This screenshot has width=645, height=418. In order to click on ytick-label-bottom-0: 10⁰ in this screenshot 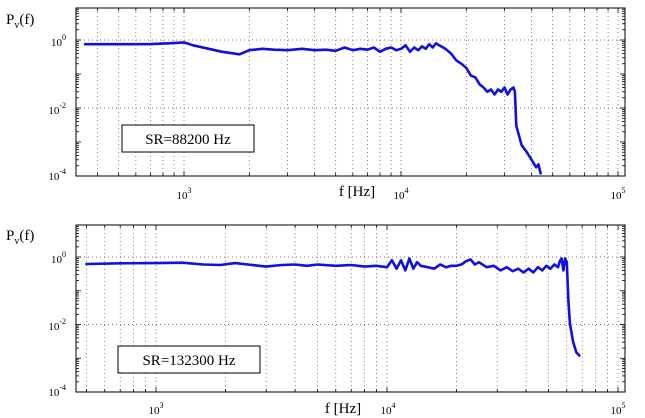, I will do `click(58, 258)`.